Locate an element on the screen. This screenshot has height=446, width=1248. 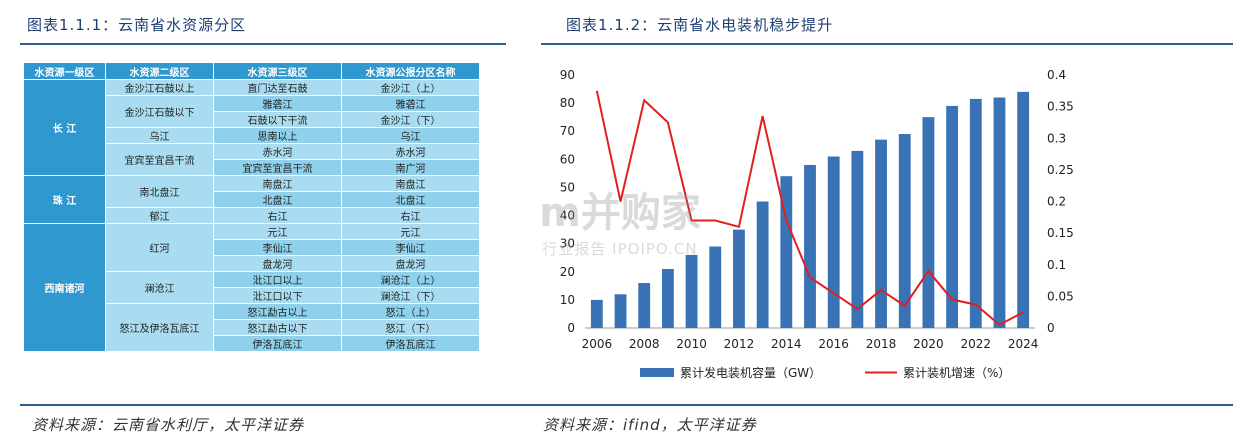
x-tick-label: 2018 is located at coordinates (881, 344).